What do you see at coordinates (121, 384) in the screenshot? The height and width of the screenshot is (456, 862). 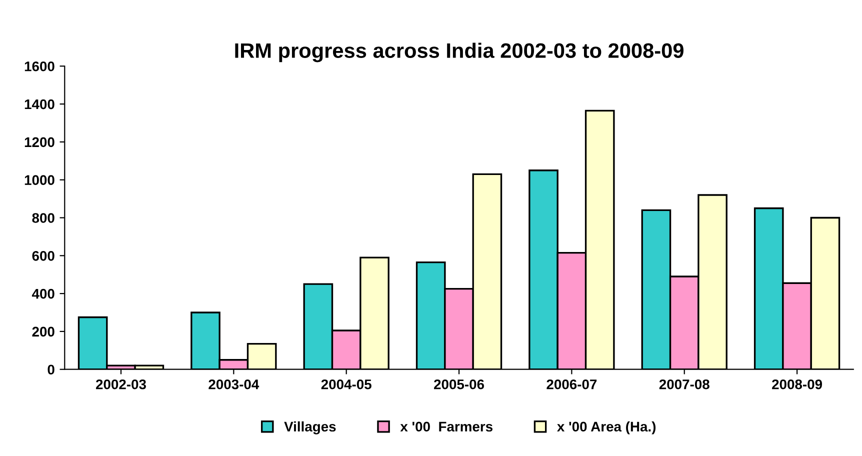 I see `x-tick-label: 2002-03` at bounding box center [121, 384].